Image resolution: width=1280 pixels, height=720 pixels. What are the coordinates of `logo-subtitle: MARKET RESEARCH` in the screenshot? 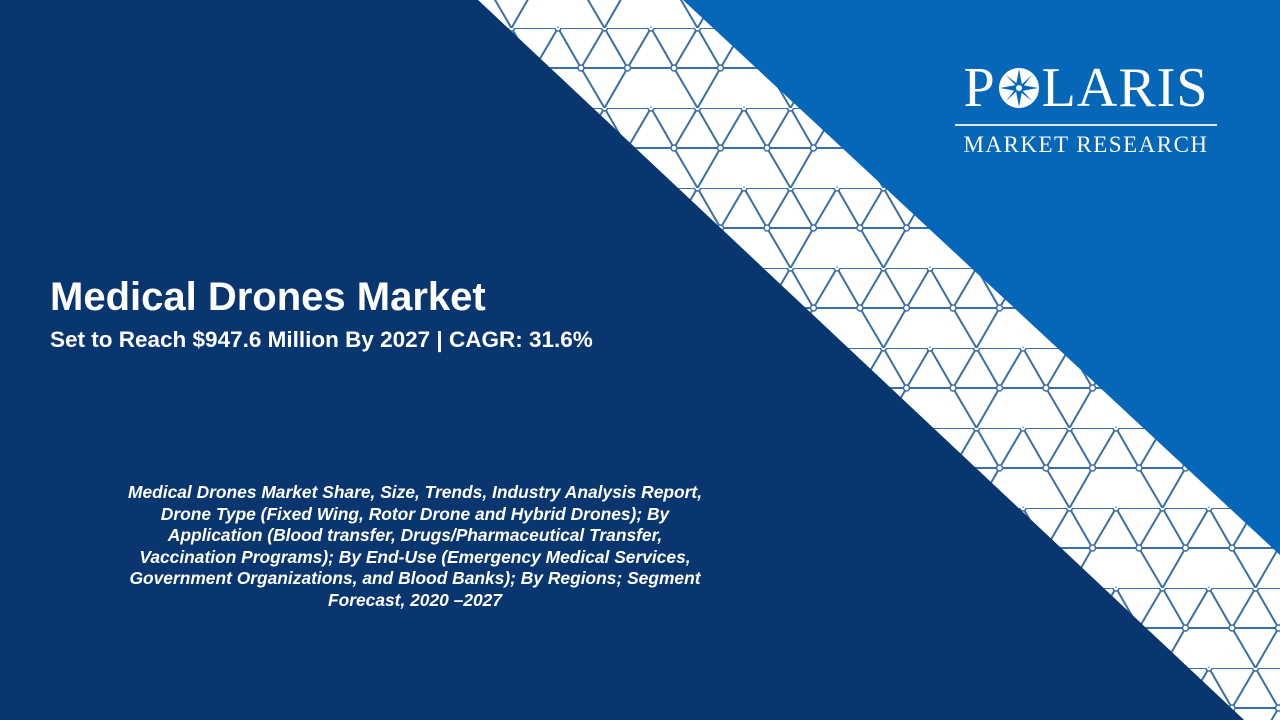 It's located at (1086, 144).